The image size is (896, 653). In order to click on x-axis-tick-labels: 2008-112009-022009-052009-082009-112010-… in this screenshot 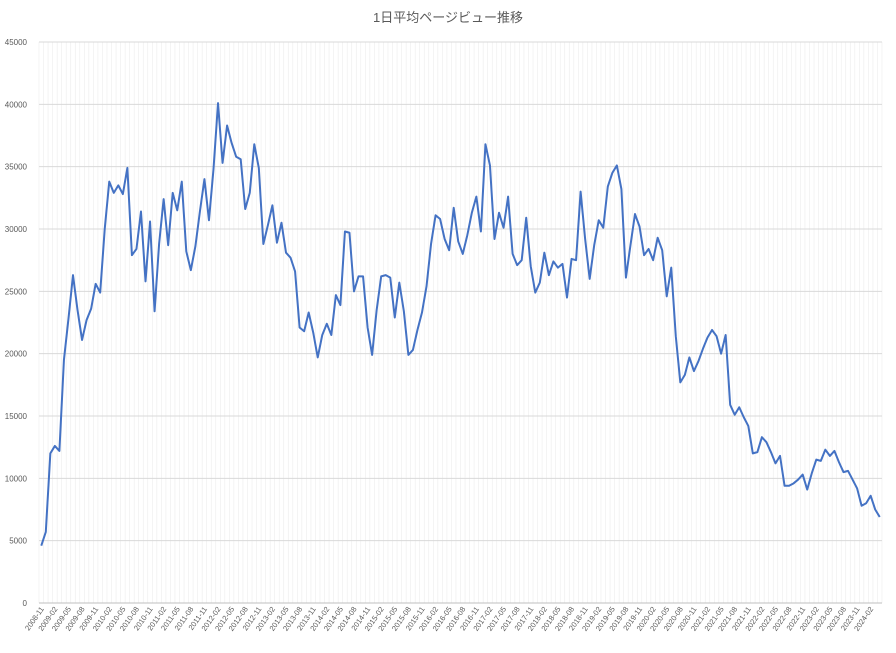, I will do `click(449, 619)`.